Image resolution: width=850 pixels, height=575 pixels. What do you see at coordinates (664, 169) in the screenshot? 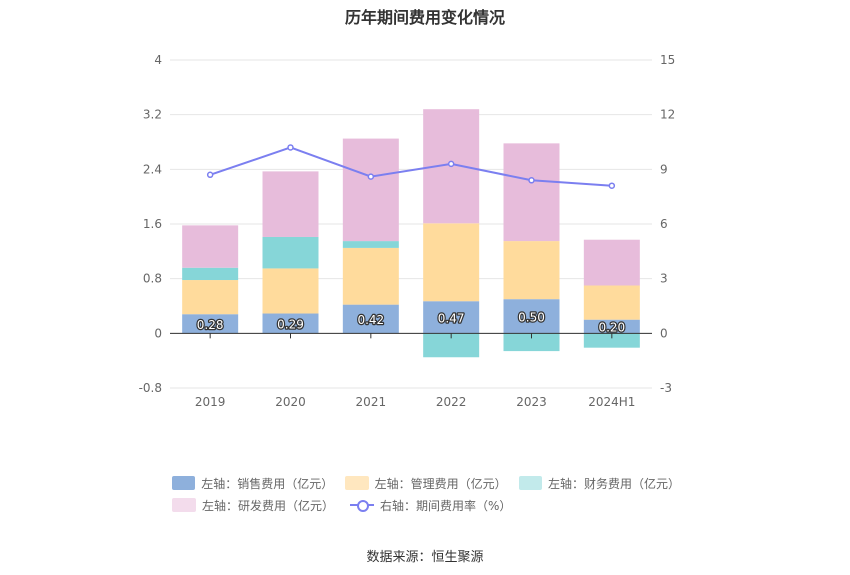
I see `right-axis-tick-label: 9` at bounding box center [664, 169].